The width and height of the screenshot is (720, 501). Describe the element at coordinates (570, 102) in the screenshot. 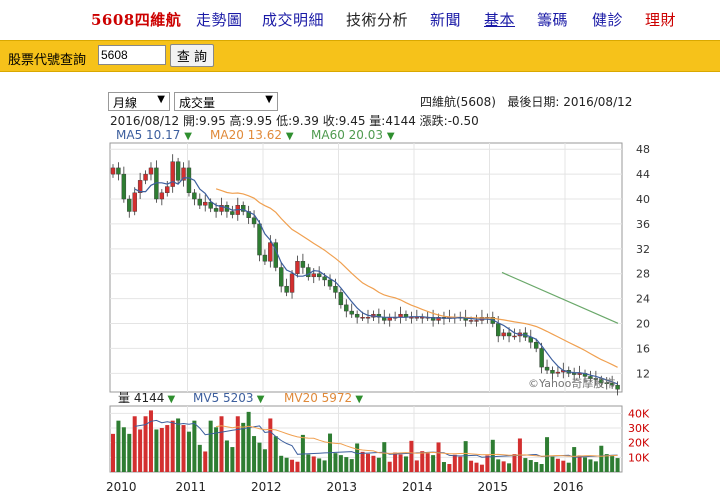

I see `last-date: 最後日期: 2016/08/12` at that location.